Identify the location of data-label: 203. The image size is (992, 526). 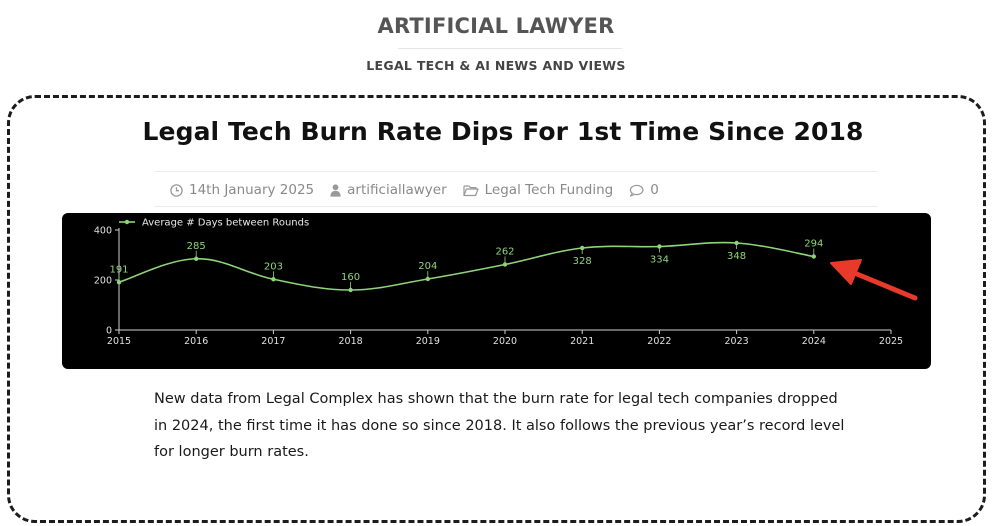
(273, 266).